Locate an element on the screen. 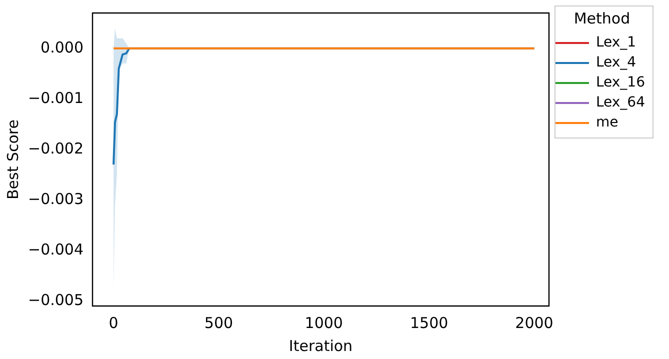  legend-title: Method is located at coordinates (602, 18).